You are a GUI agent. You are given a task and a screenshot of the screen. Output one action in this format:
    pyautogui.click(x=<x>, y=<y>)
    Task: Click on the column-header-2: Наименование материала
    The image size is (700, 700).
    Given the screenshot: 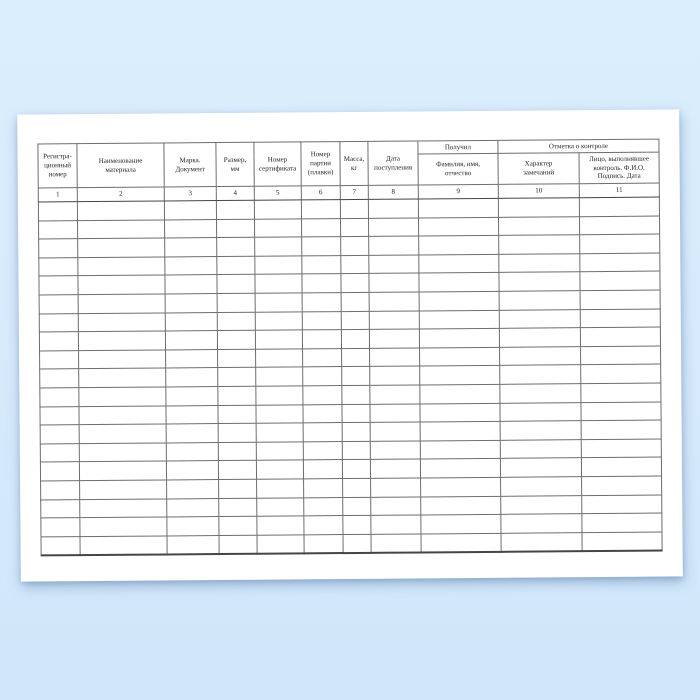 What is the action you would take?
    pyautogui.click(x=120, y=165)
    